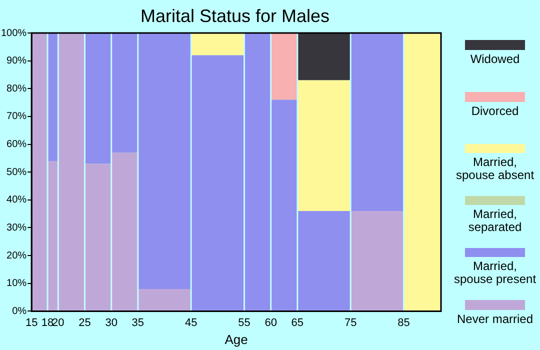  I want to click on chart-title: Marital Status for Males, so click(235, 16).